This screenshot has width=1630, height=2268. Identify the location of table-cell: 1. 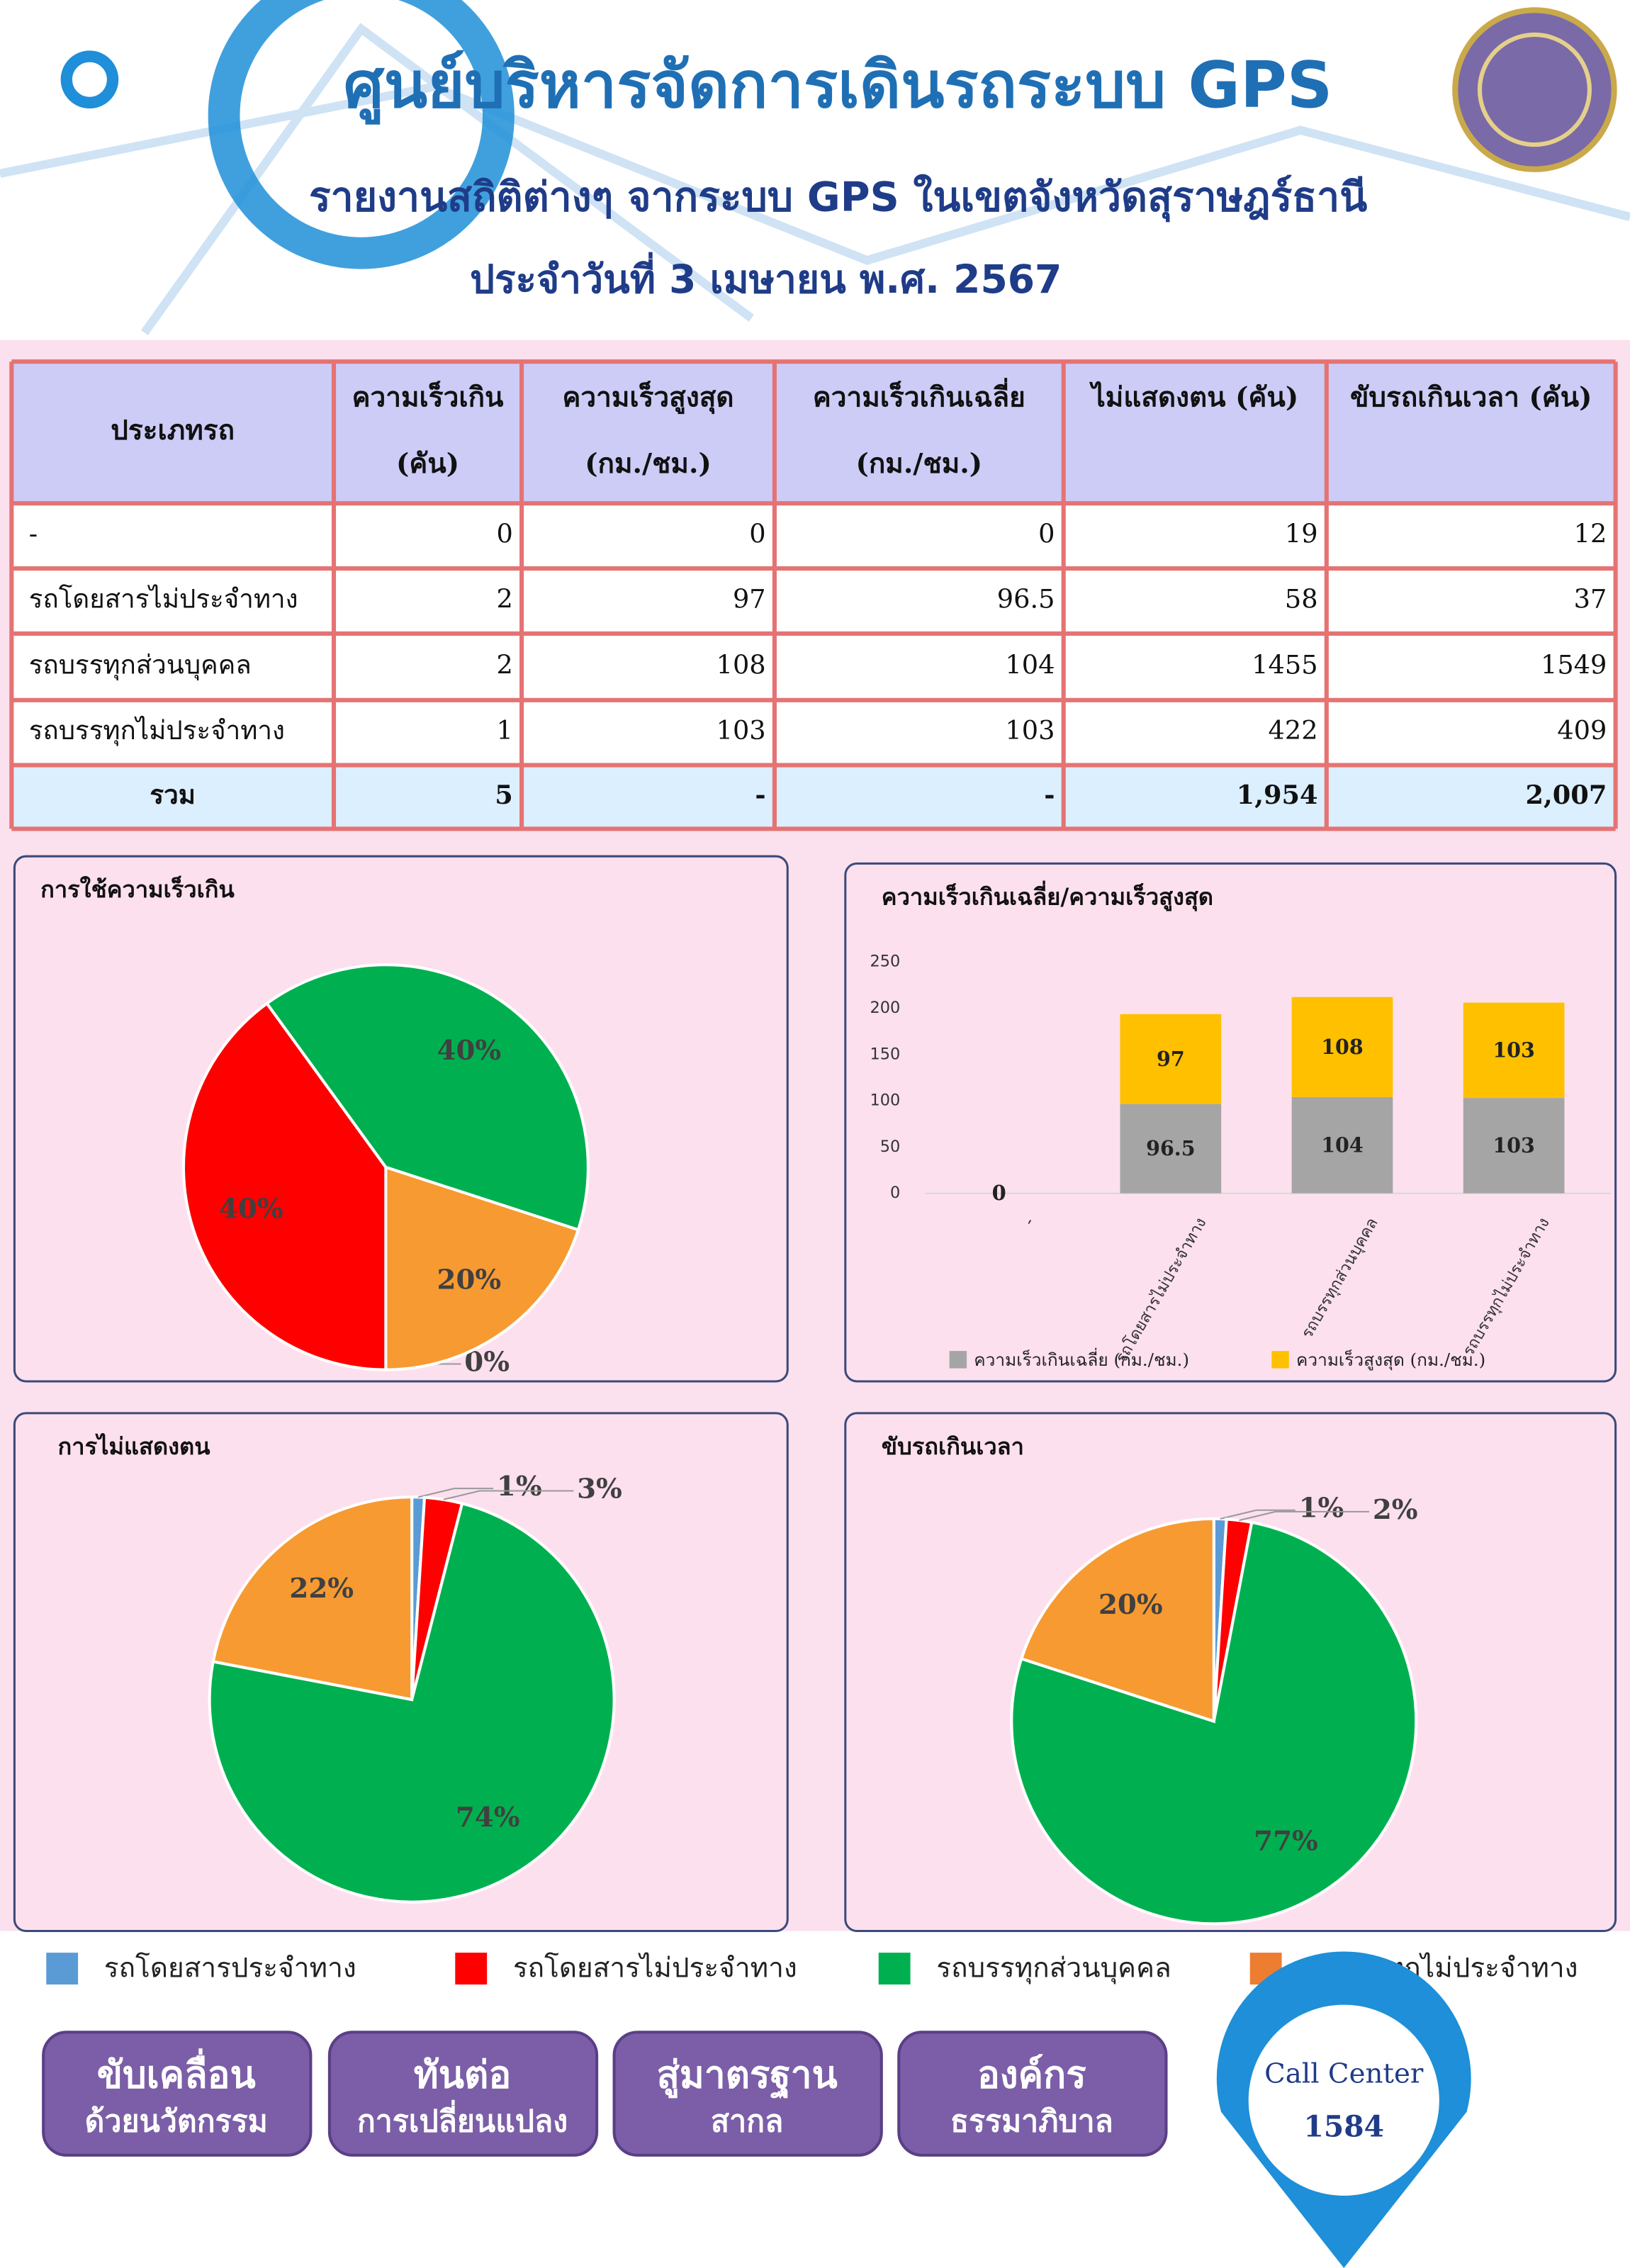
(504, 730).